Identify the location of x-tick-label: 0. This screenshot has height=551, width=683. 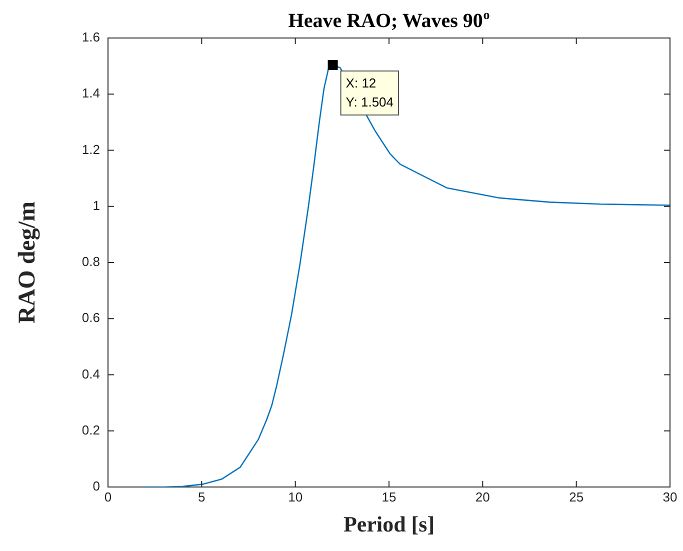
(108, 496).